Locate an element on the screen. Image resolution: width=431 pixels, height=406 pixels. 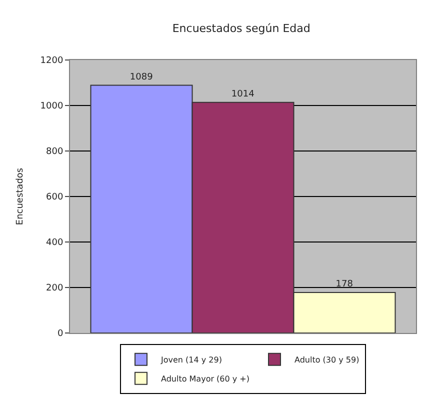
legend-label: Adulto (30 y 59) is located at coordinates (327, 360).